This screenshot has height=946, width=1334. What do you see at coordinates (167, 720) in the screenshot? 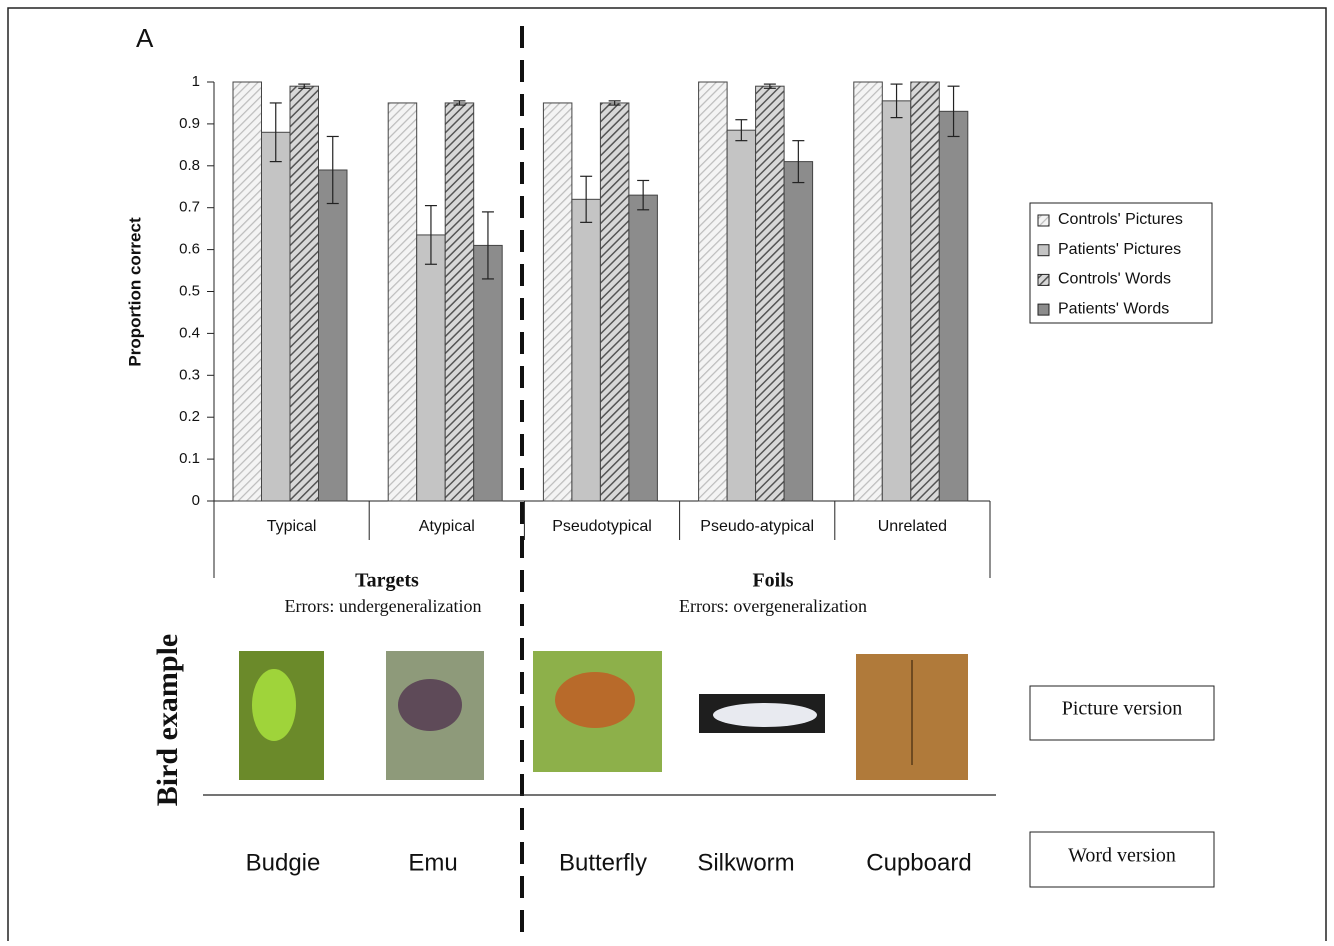
I see `example-label: Bird example` at bounding box center [167, 720].